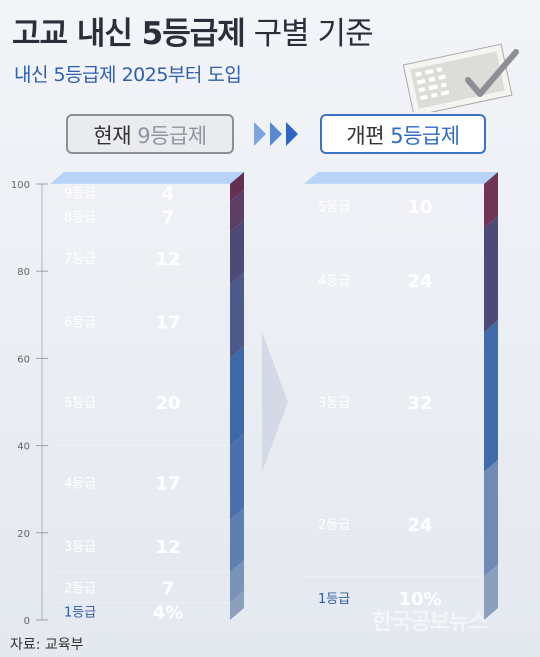 The width and height of the screenshot is (540, 657). Describe the element at coordinates (47, 645) in the screenshot. I see `source-note: 자료: 교육부` at that location.